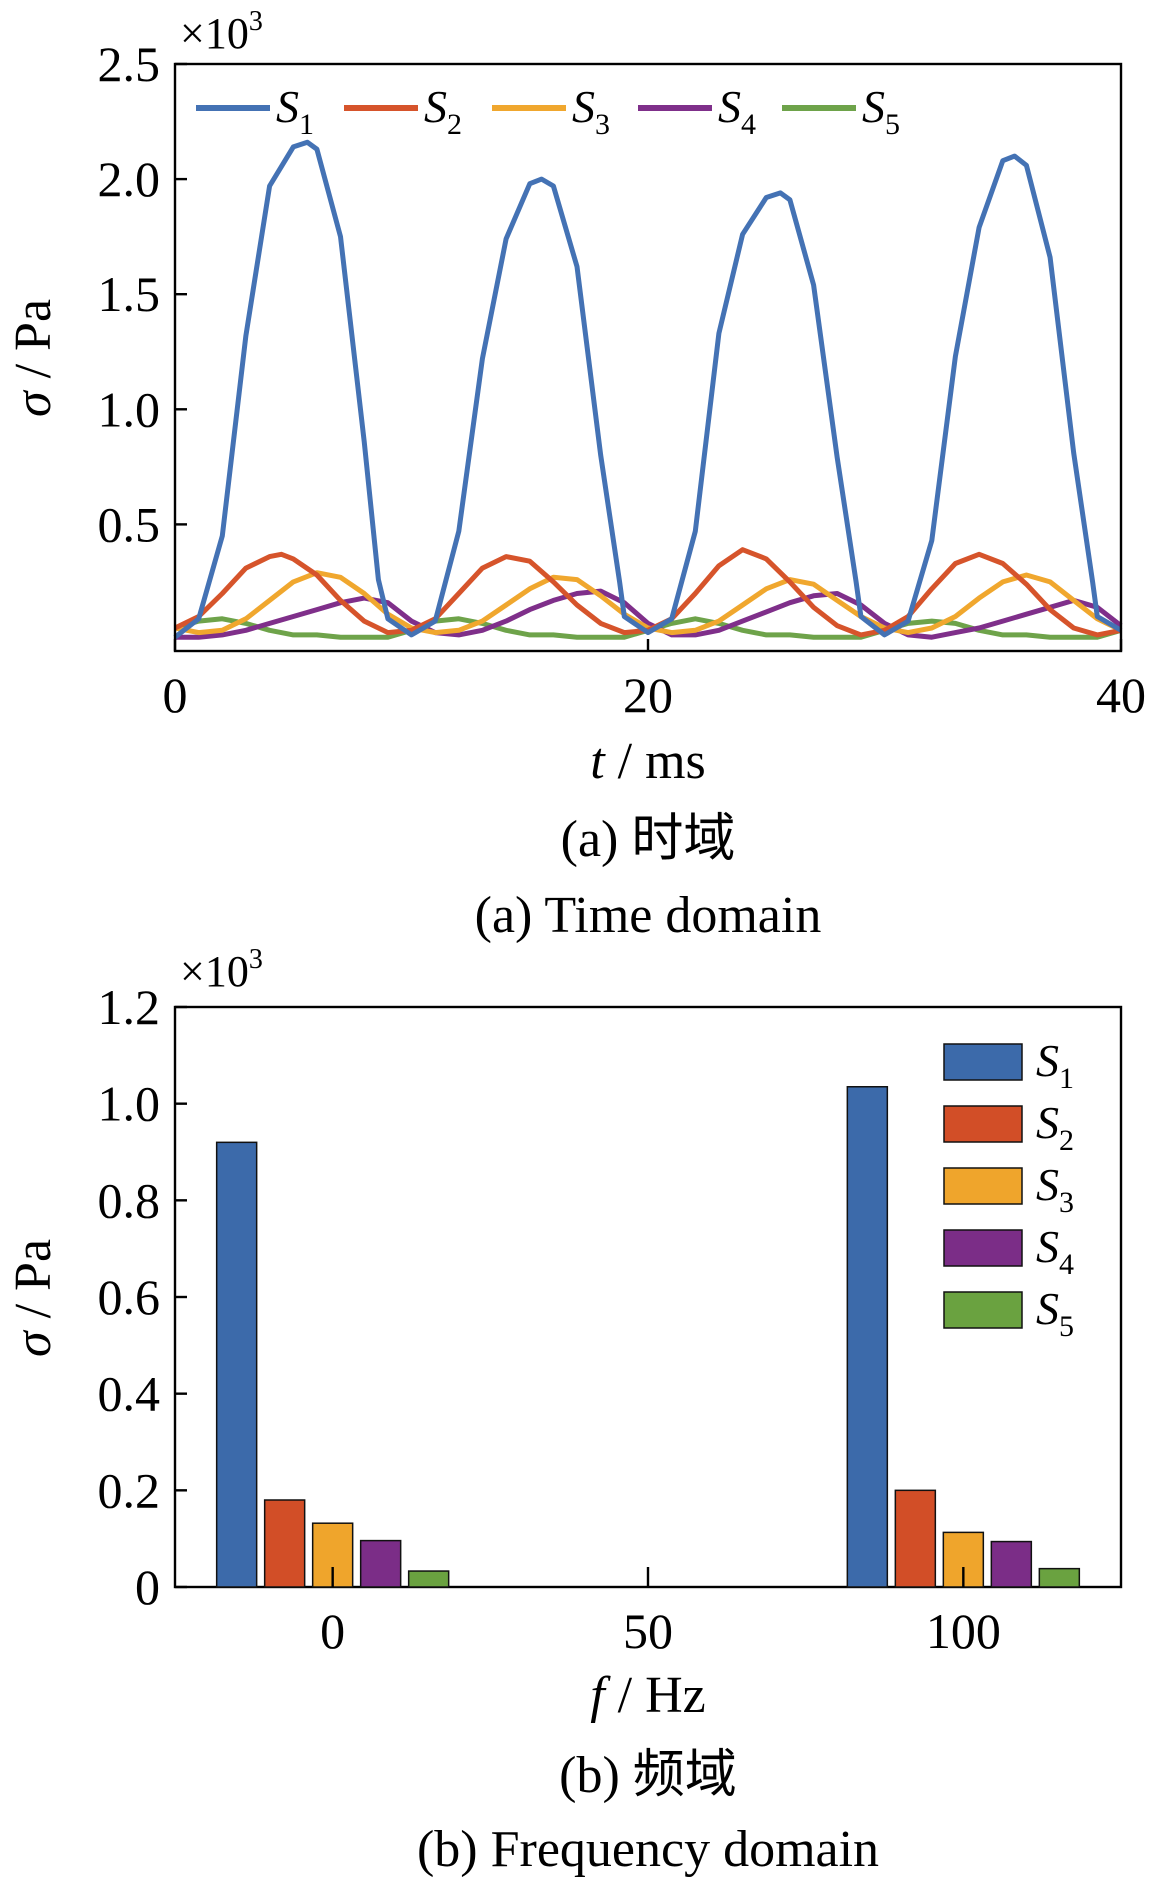 This screenshot has height=1884, width=1150. I want to click on a-y-tick-label: 1.0, so click(129, 409).